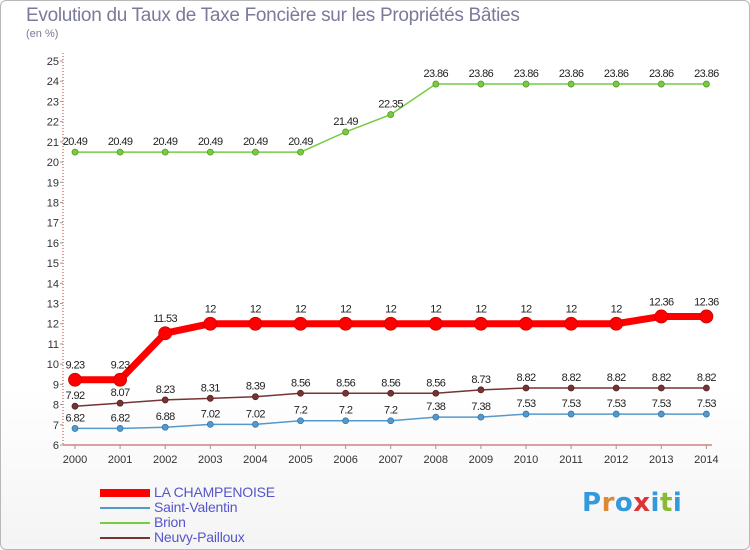 The height and width of the screenshot is (550, 750). What do you see at coordinates (642, 503) in the screenshot?
I see `logo-letter: x` at bounding box center [642, 503].